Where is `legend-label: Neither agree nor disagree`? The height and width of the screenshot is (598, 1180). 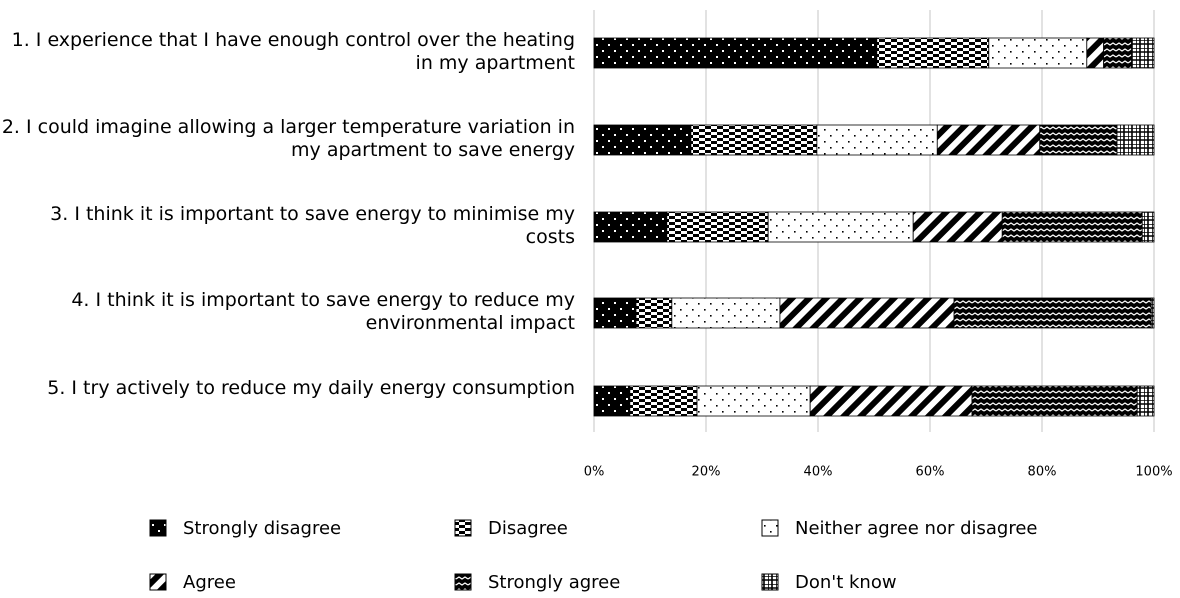 legend-label: Neither agree nor disagree is located at coordinates (916, 528).